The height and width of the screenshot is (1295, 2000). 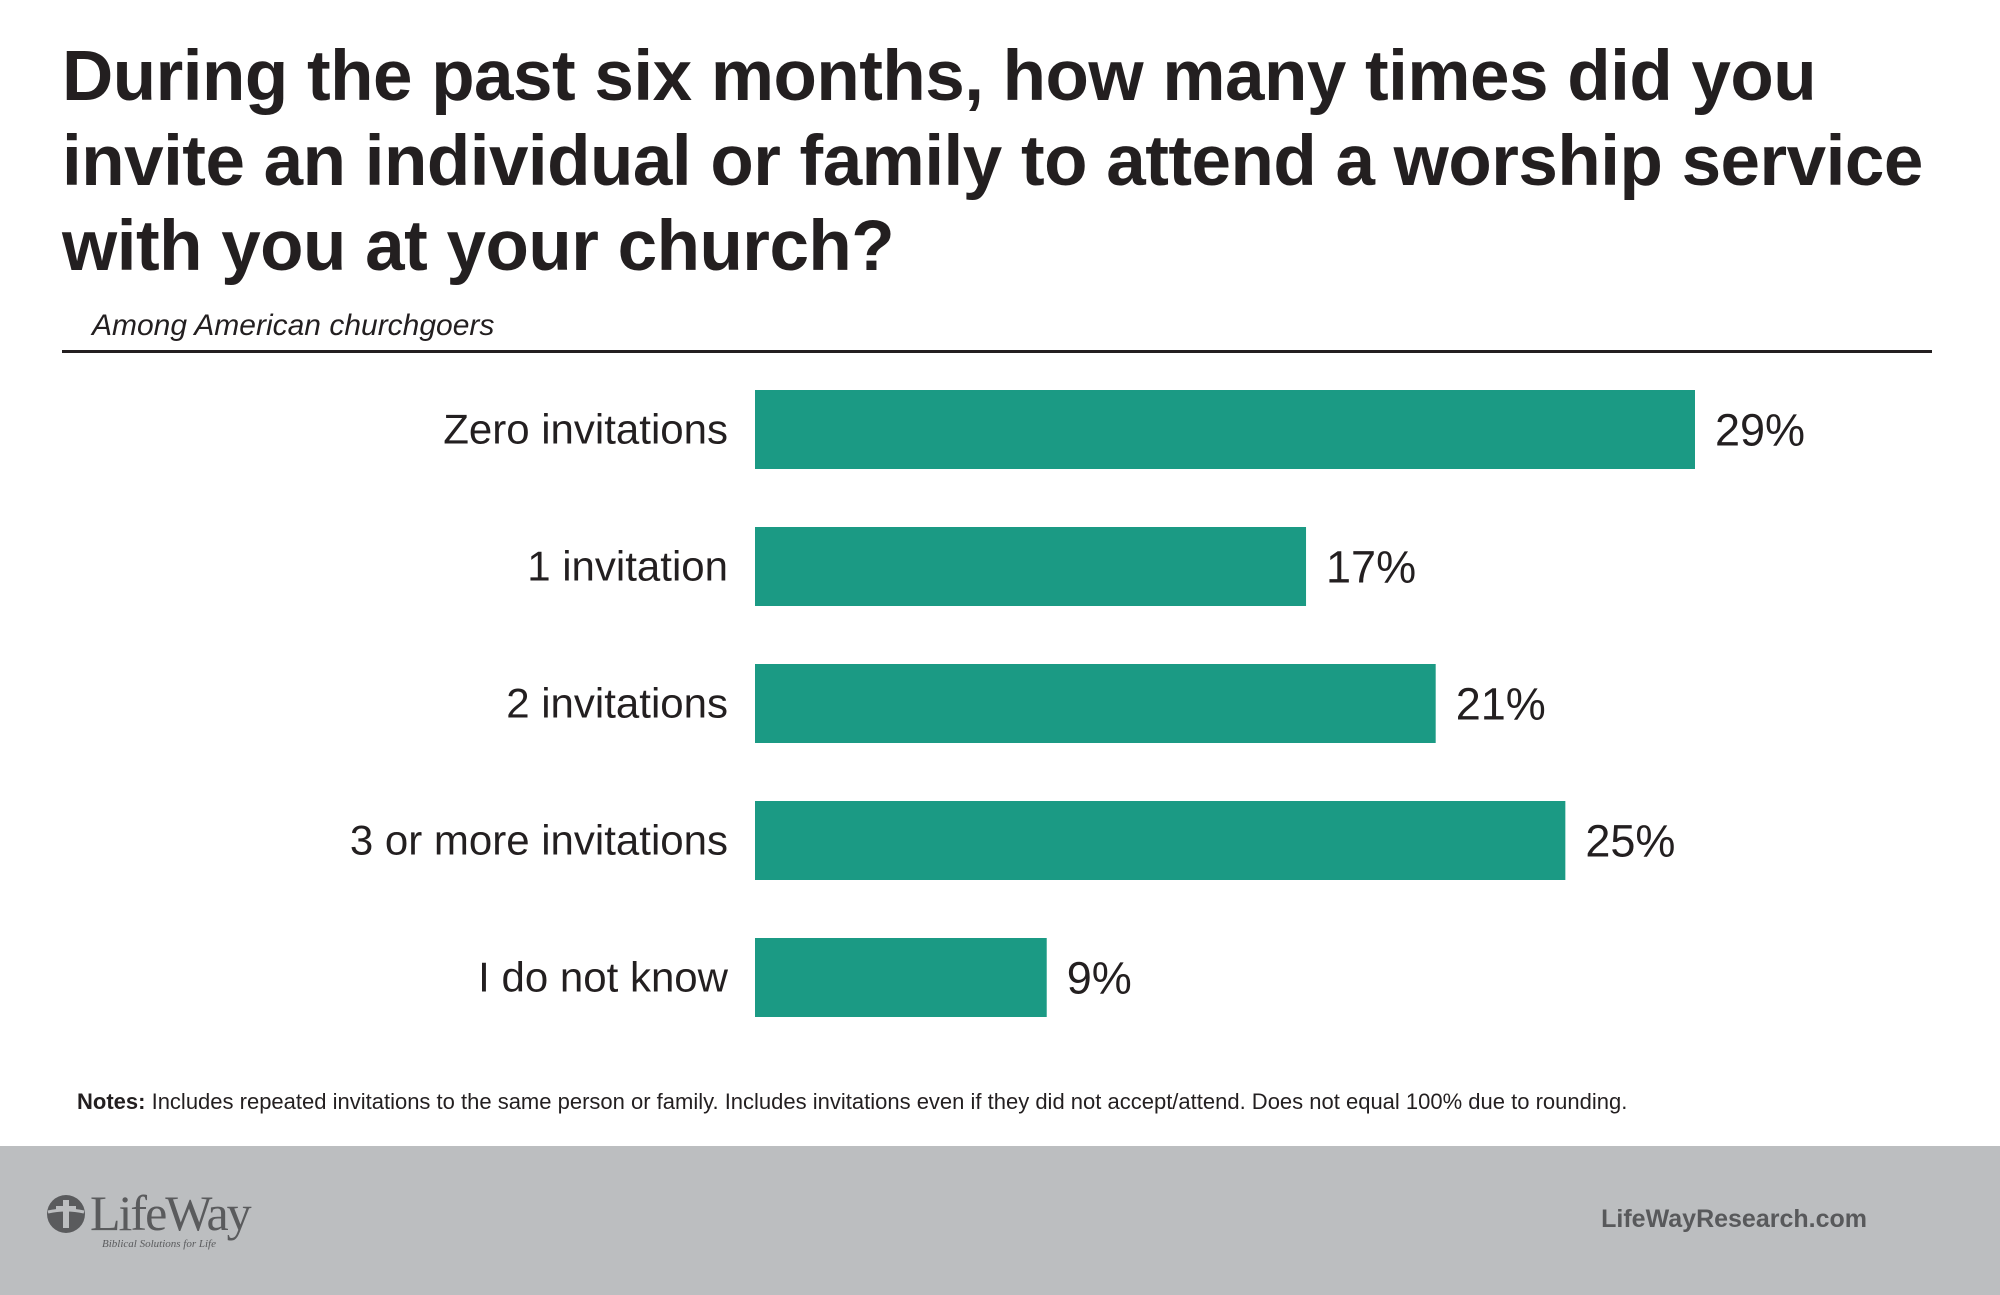 I want to click on cross-circle-icon, so click(x=66, y=1214).